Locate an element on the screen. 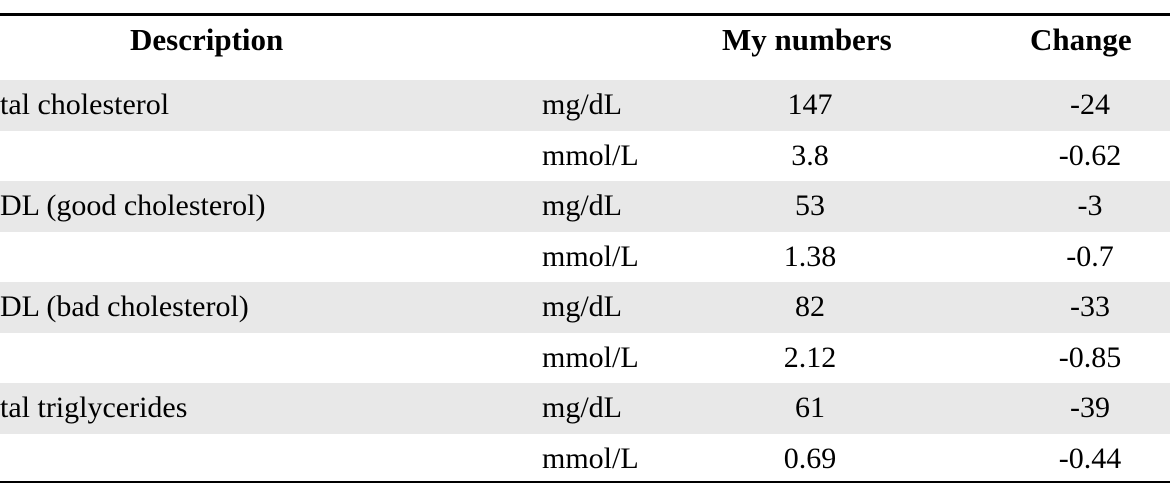  cell-description: tal cholesterol is located at coordinates (85, 104).